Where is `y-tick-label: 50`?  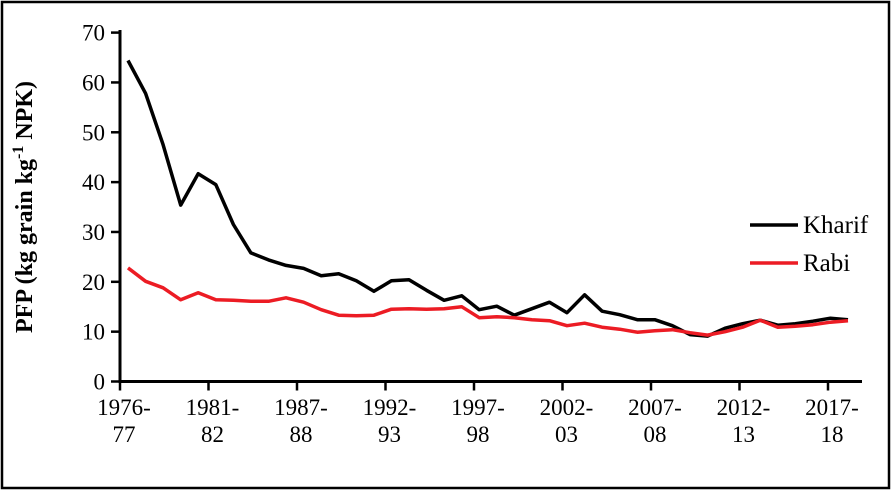 y-tick-label: 50 is located at coordinates (93, 132).